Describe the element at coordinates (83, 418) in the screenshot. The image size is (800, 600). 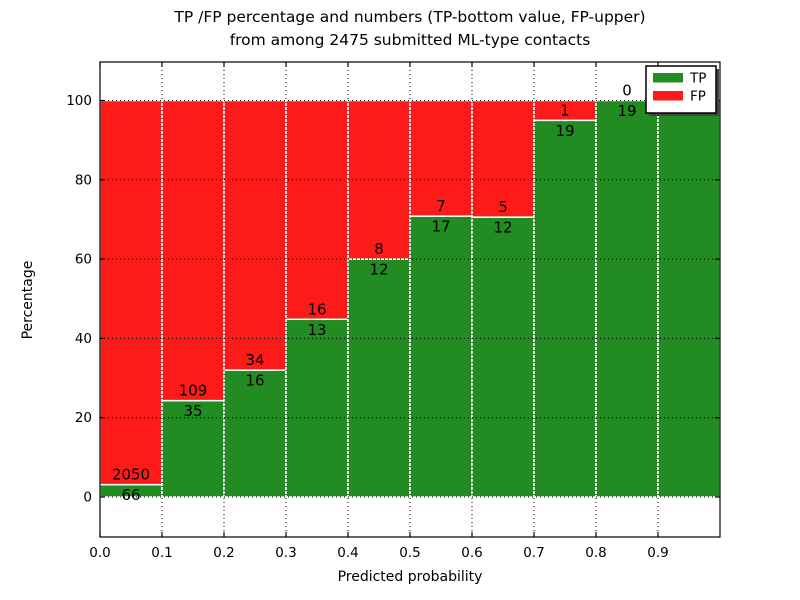
I see `y-tick-label: 20` at that location.